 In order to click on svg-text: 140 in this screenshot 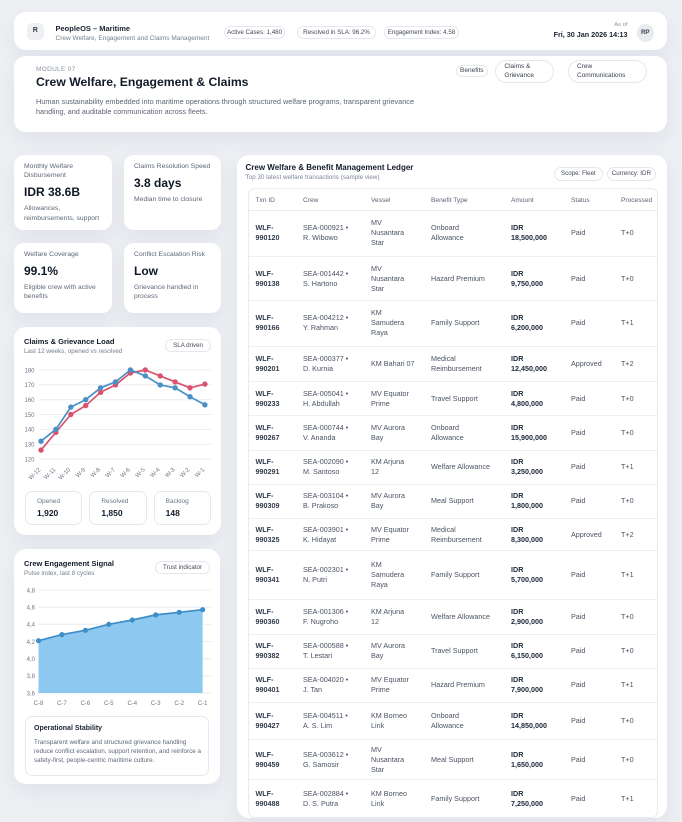, I will do `click(29, 431)`.